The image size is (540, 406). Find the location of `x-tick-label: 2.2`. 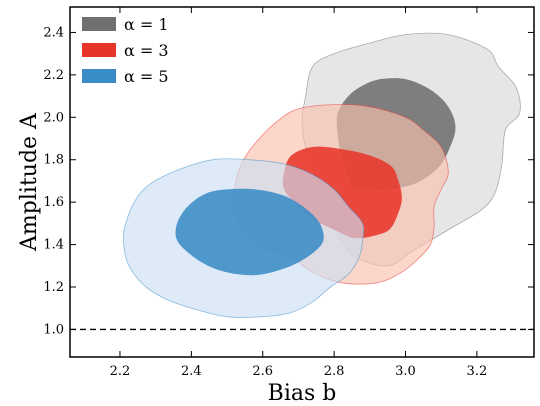

x-tick-label: 2.2 is located at coordinates (120, 371).